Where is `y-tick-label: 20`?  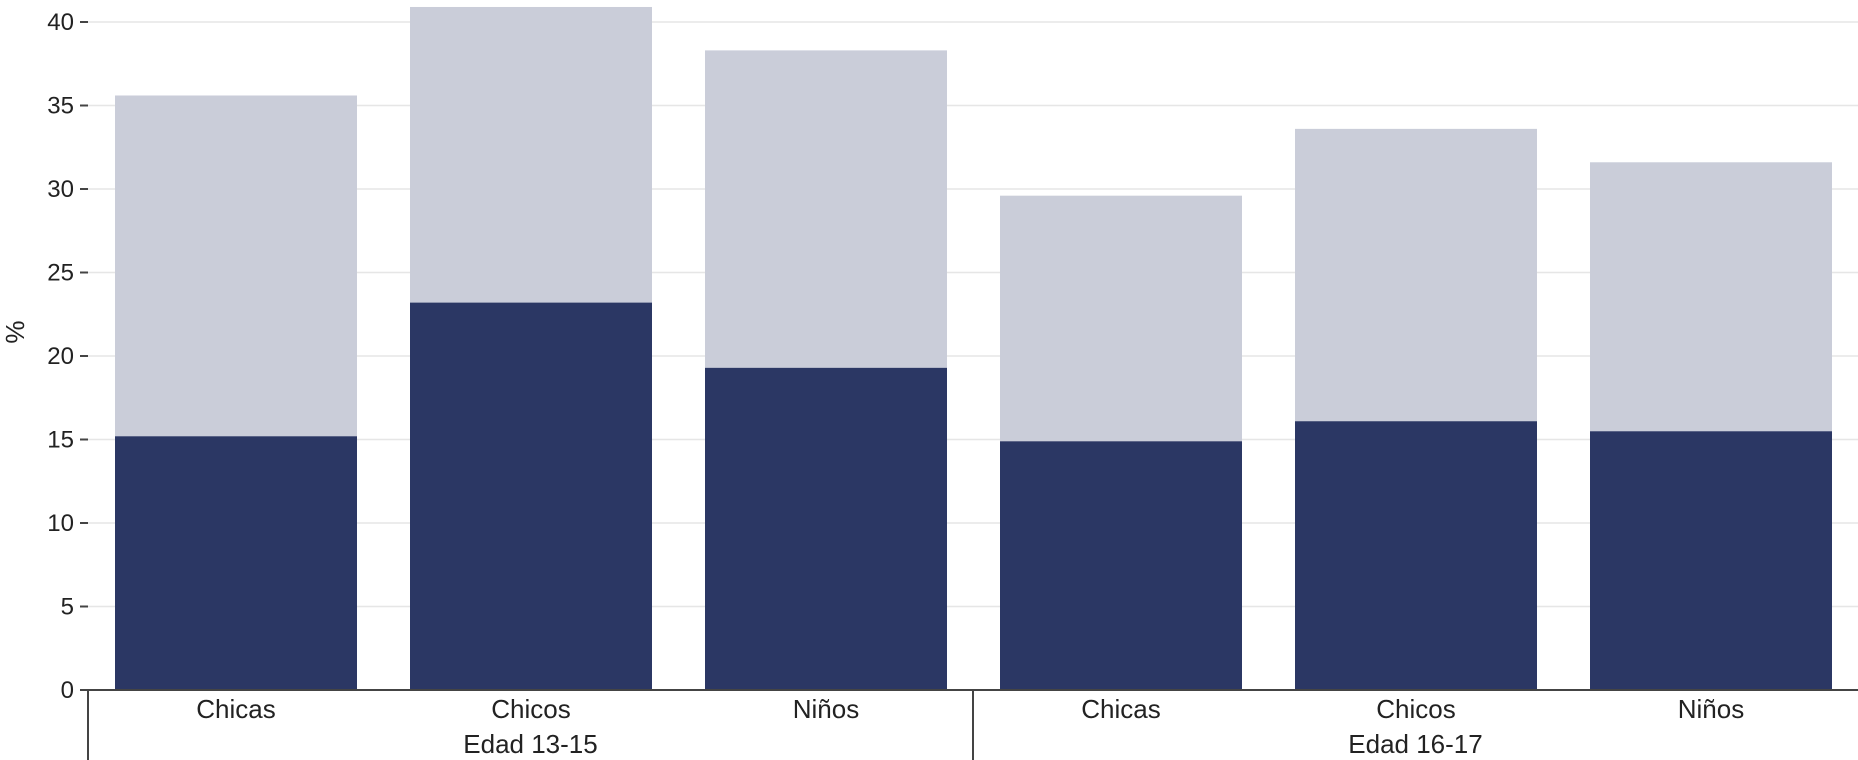 y-tick-label: 20 is located at coordinates (60, 356).